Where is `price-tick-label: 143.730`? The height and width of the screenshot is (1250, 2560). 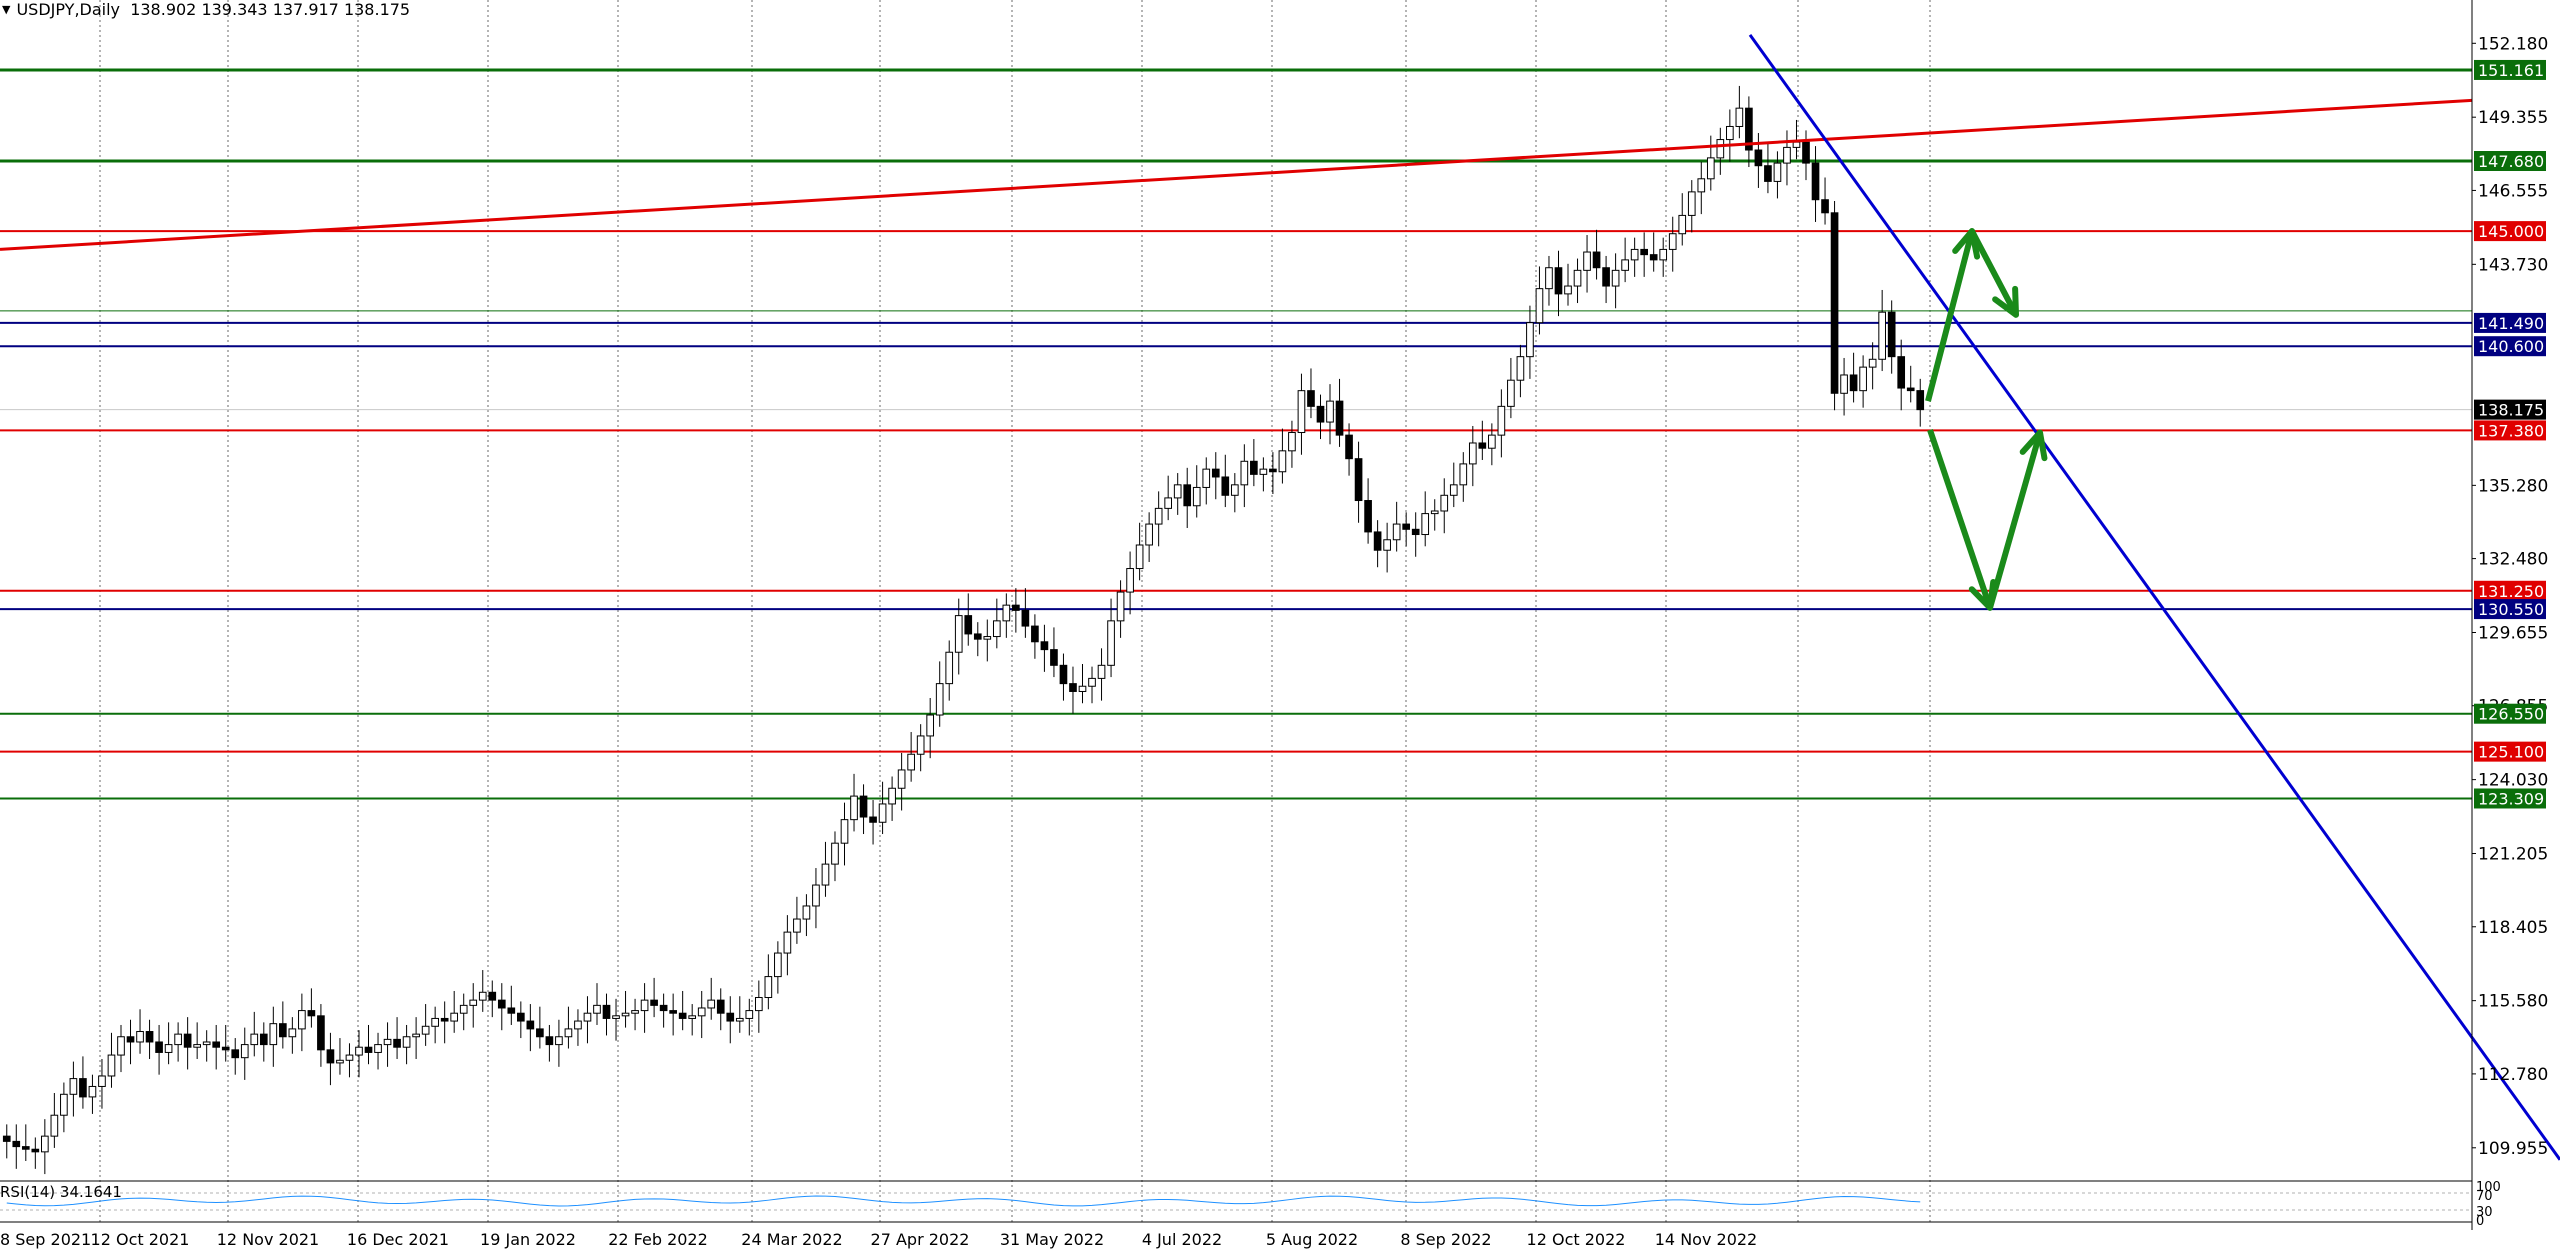 price-tick-label: 143.730 is located at coordinates (2513, 265).